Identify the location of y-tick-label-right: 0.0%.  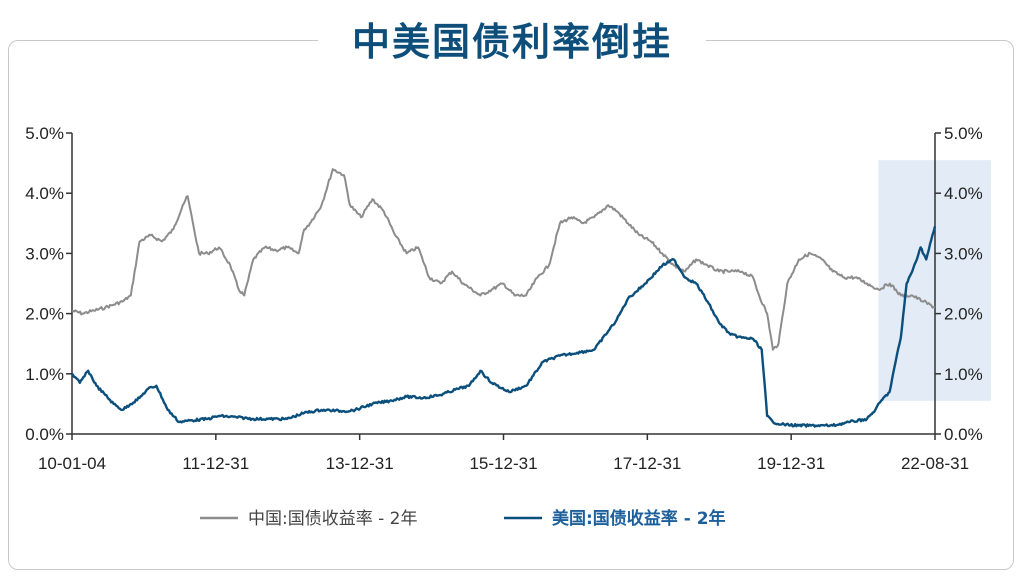
(963, 434).